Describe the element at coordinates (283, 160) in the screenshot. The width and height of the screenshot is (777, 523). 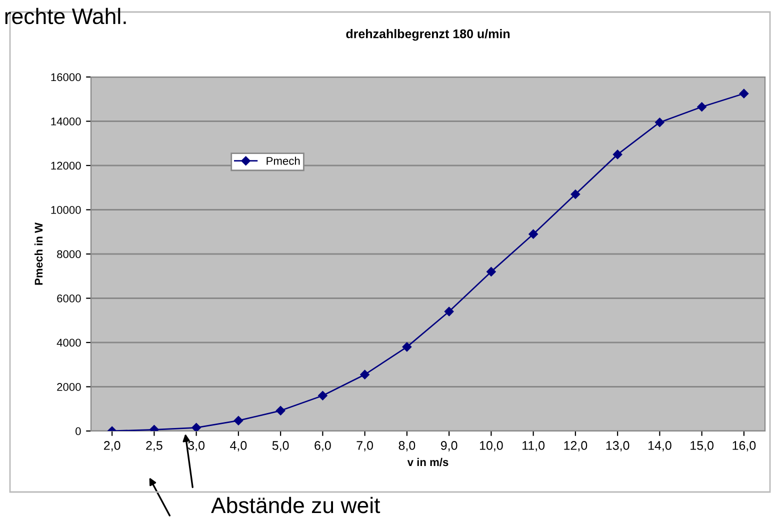
I see `legend-label: Pmech` at that location.